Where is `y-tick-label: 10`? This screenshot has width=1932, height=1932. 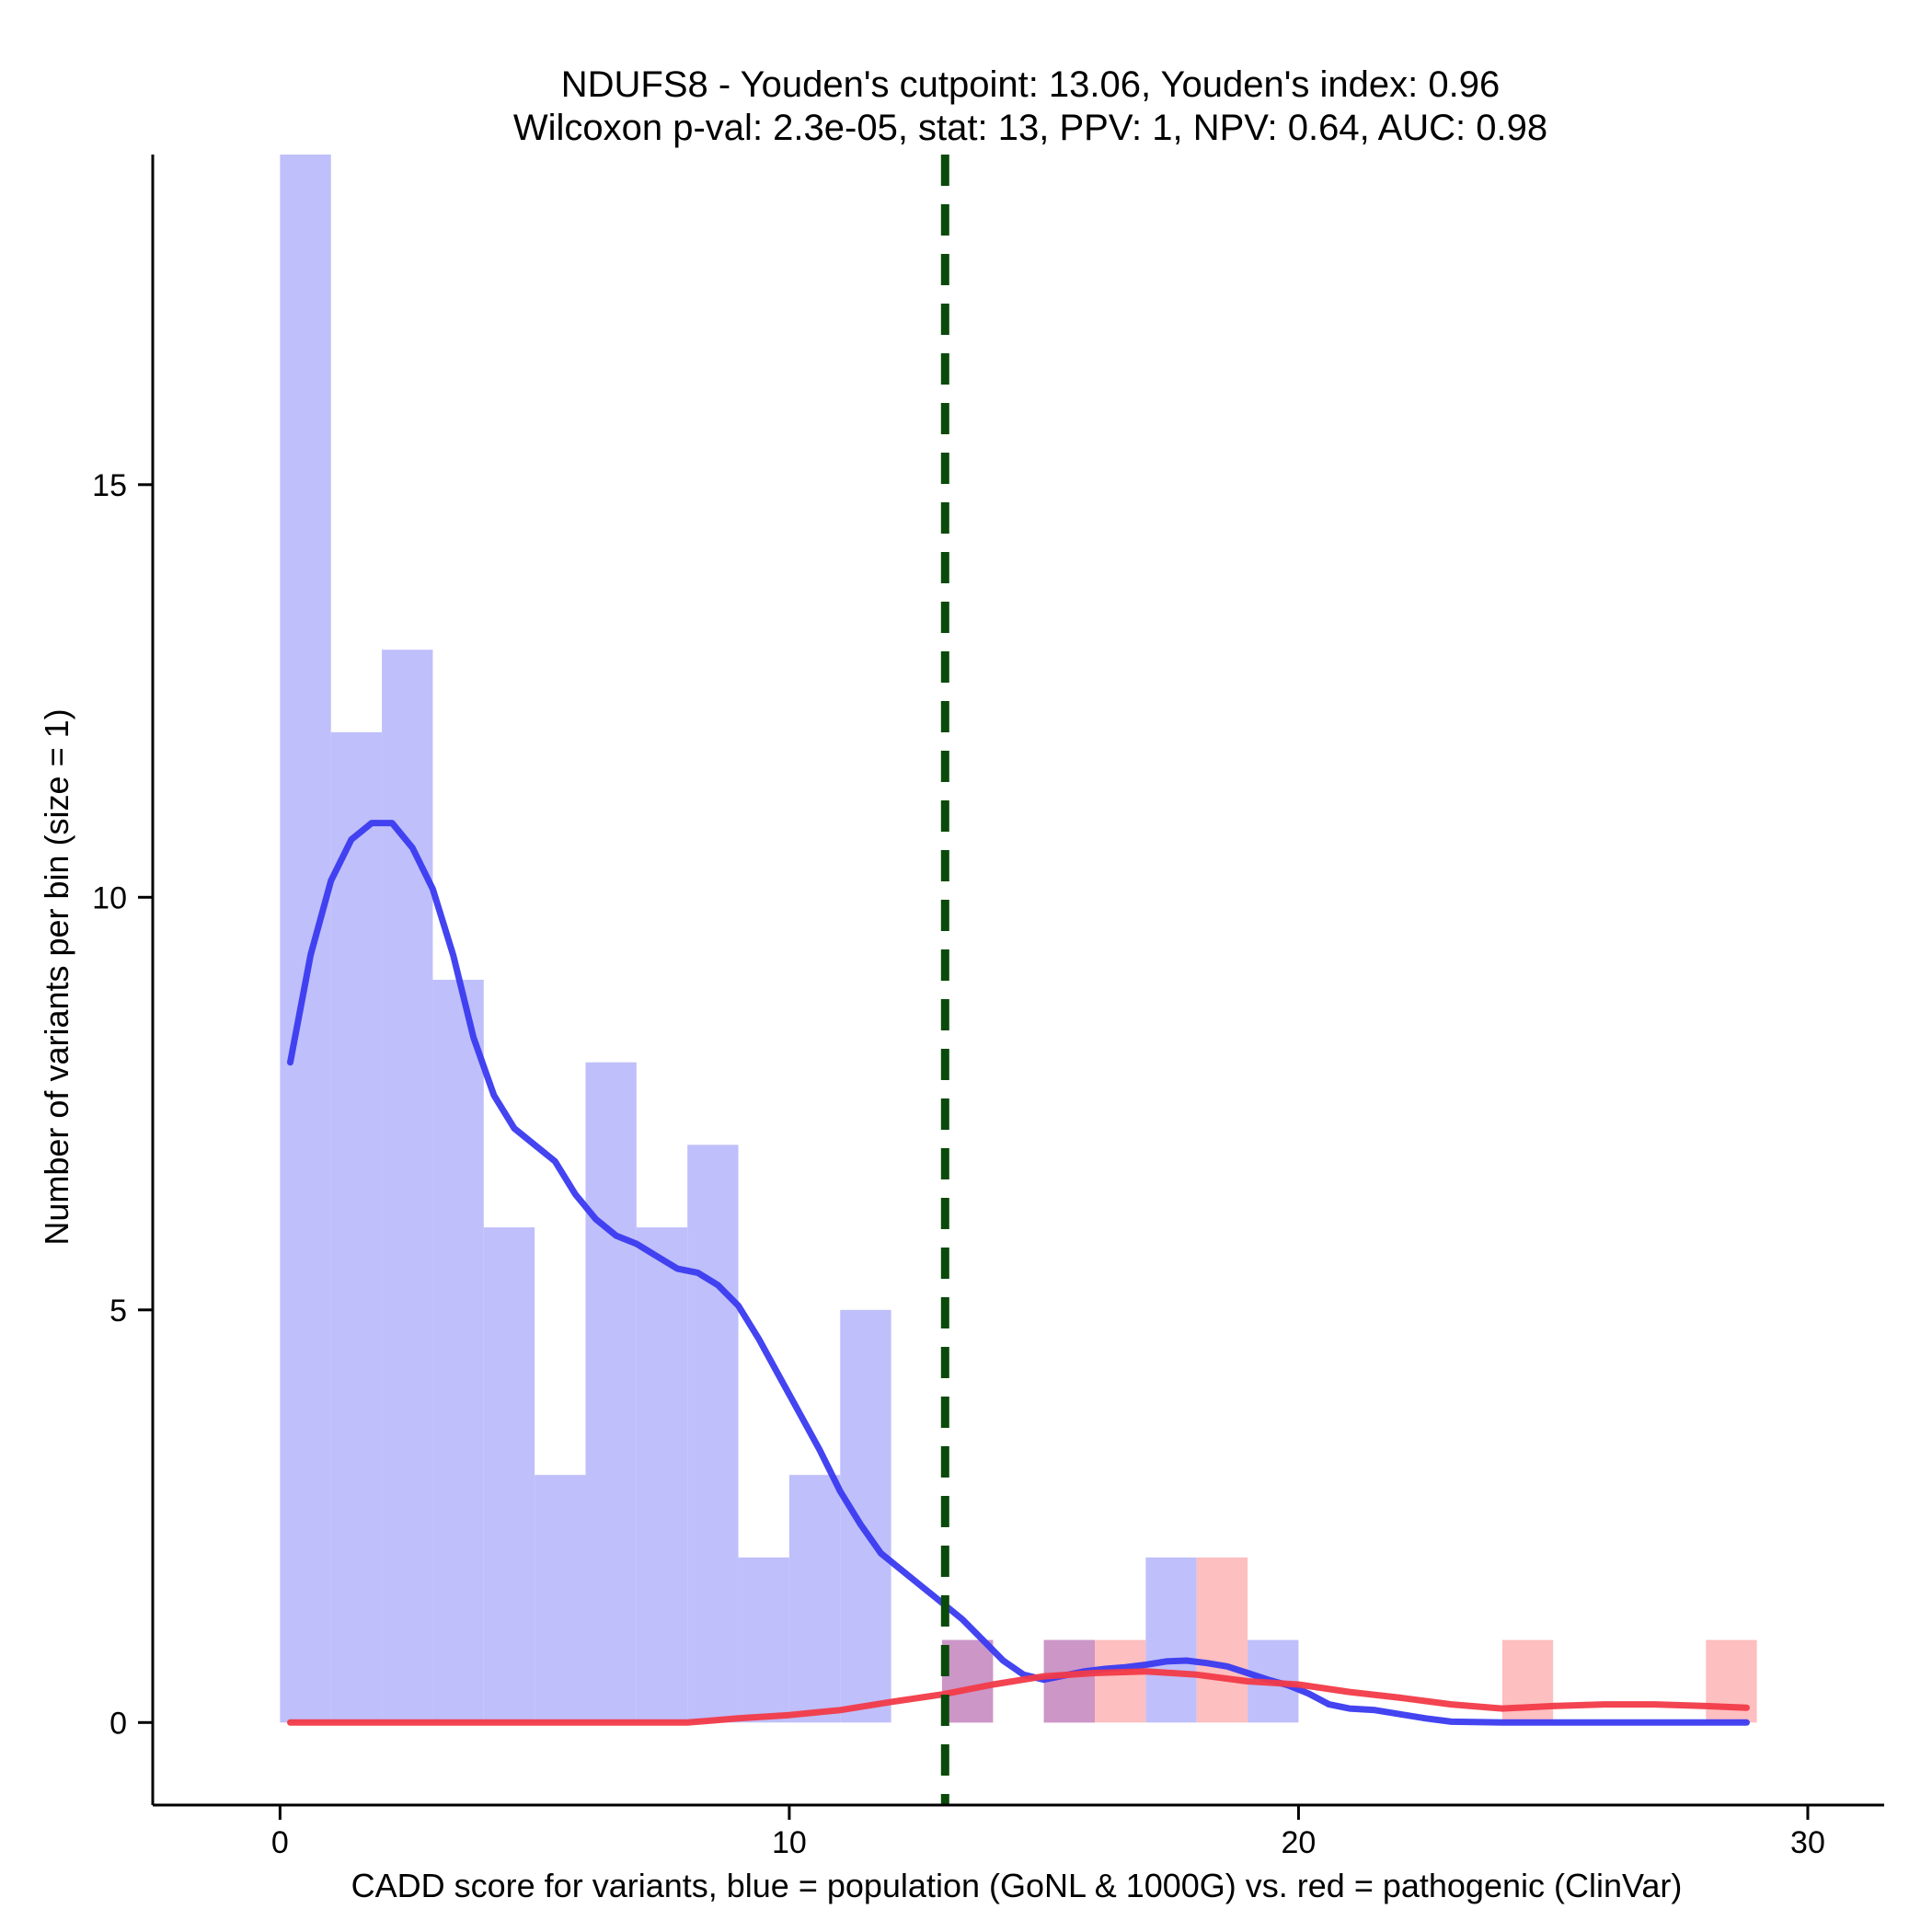 y-tick-label: 10 is located at coordinates (109, 897).